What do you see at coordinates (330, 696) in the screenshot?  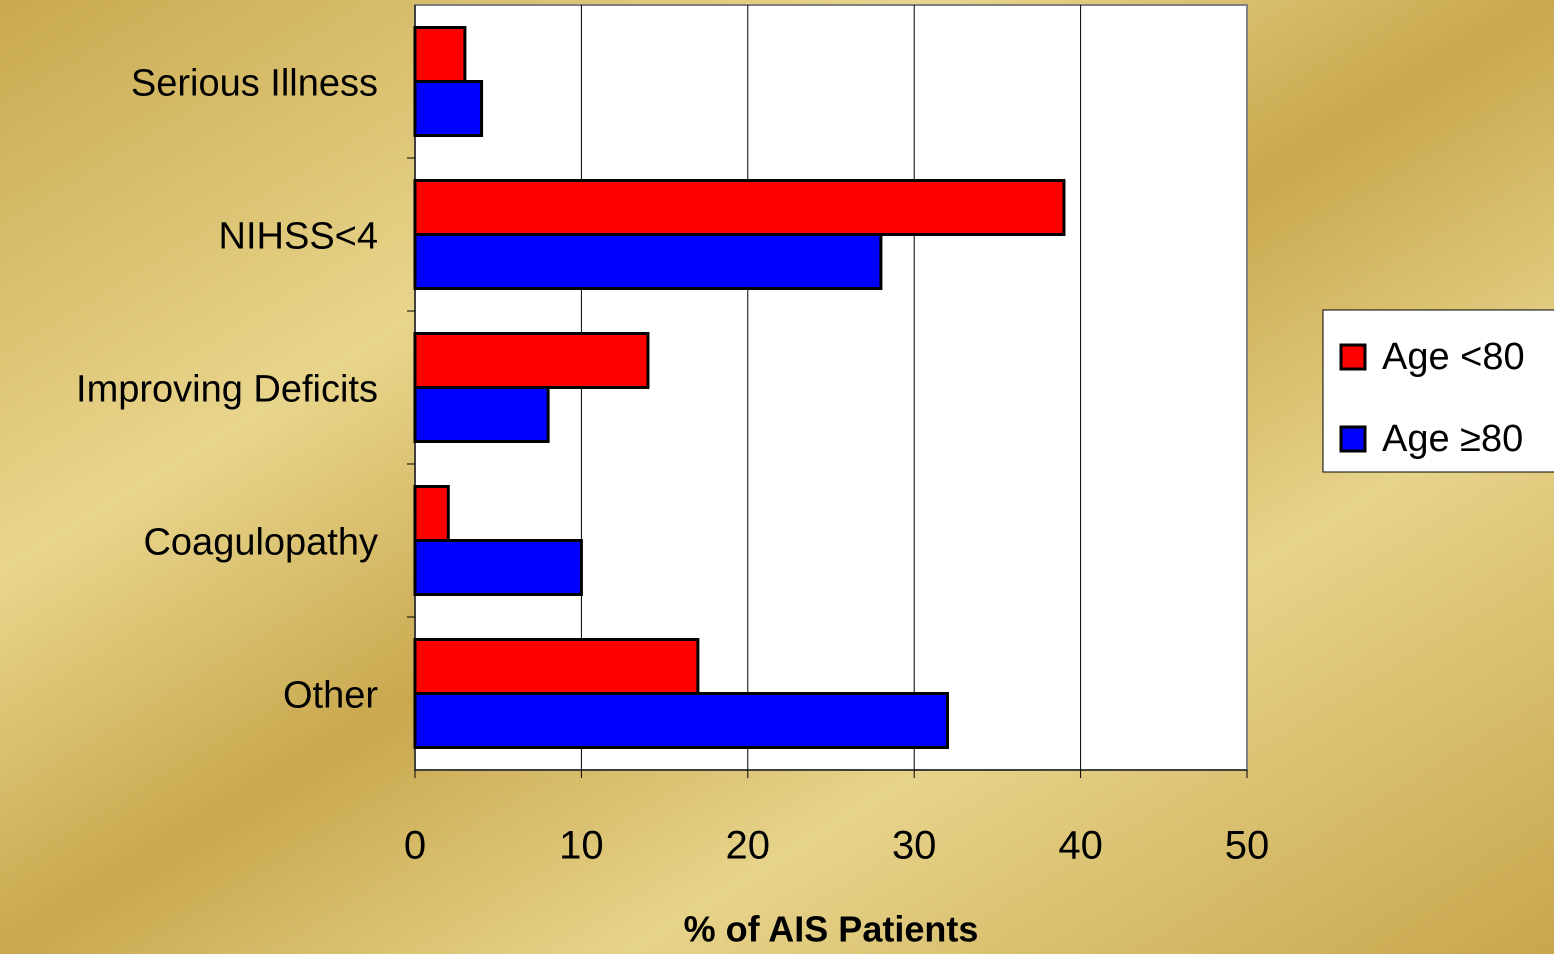 I see `y-tick-label: Other` at bounding box center [330, 696].